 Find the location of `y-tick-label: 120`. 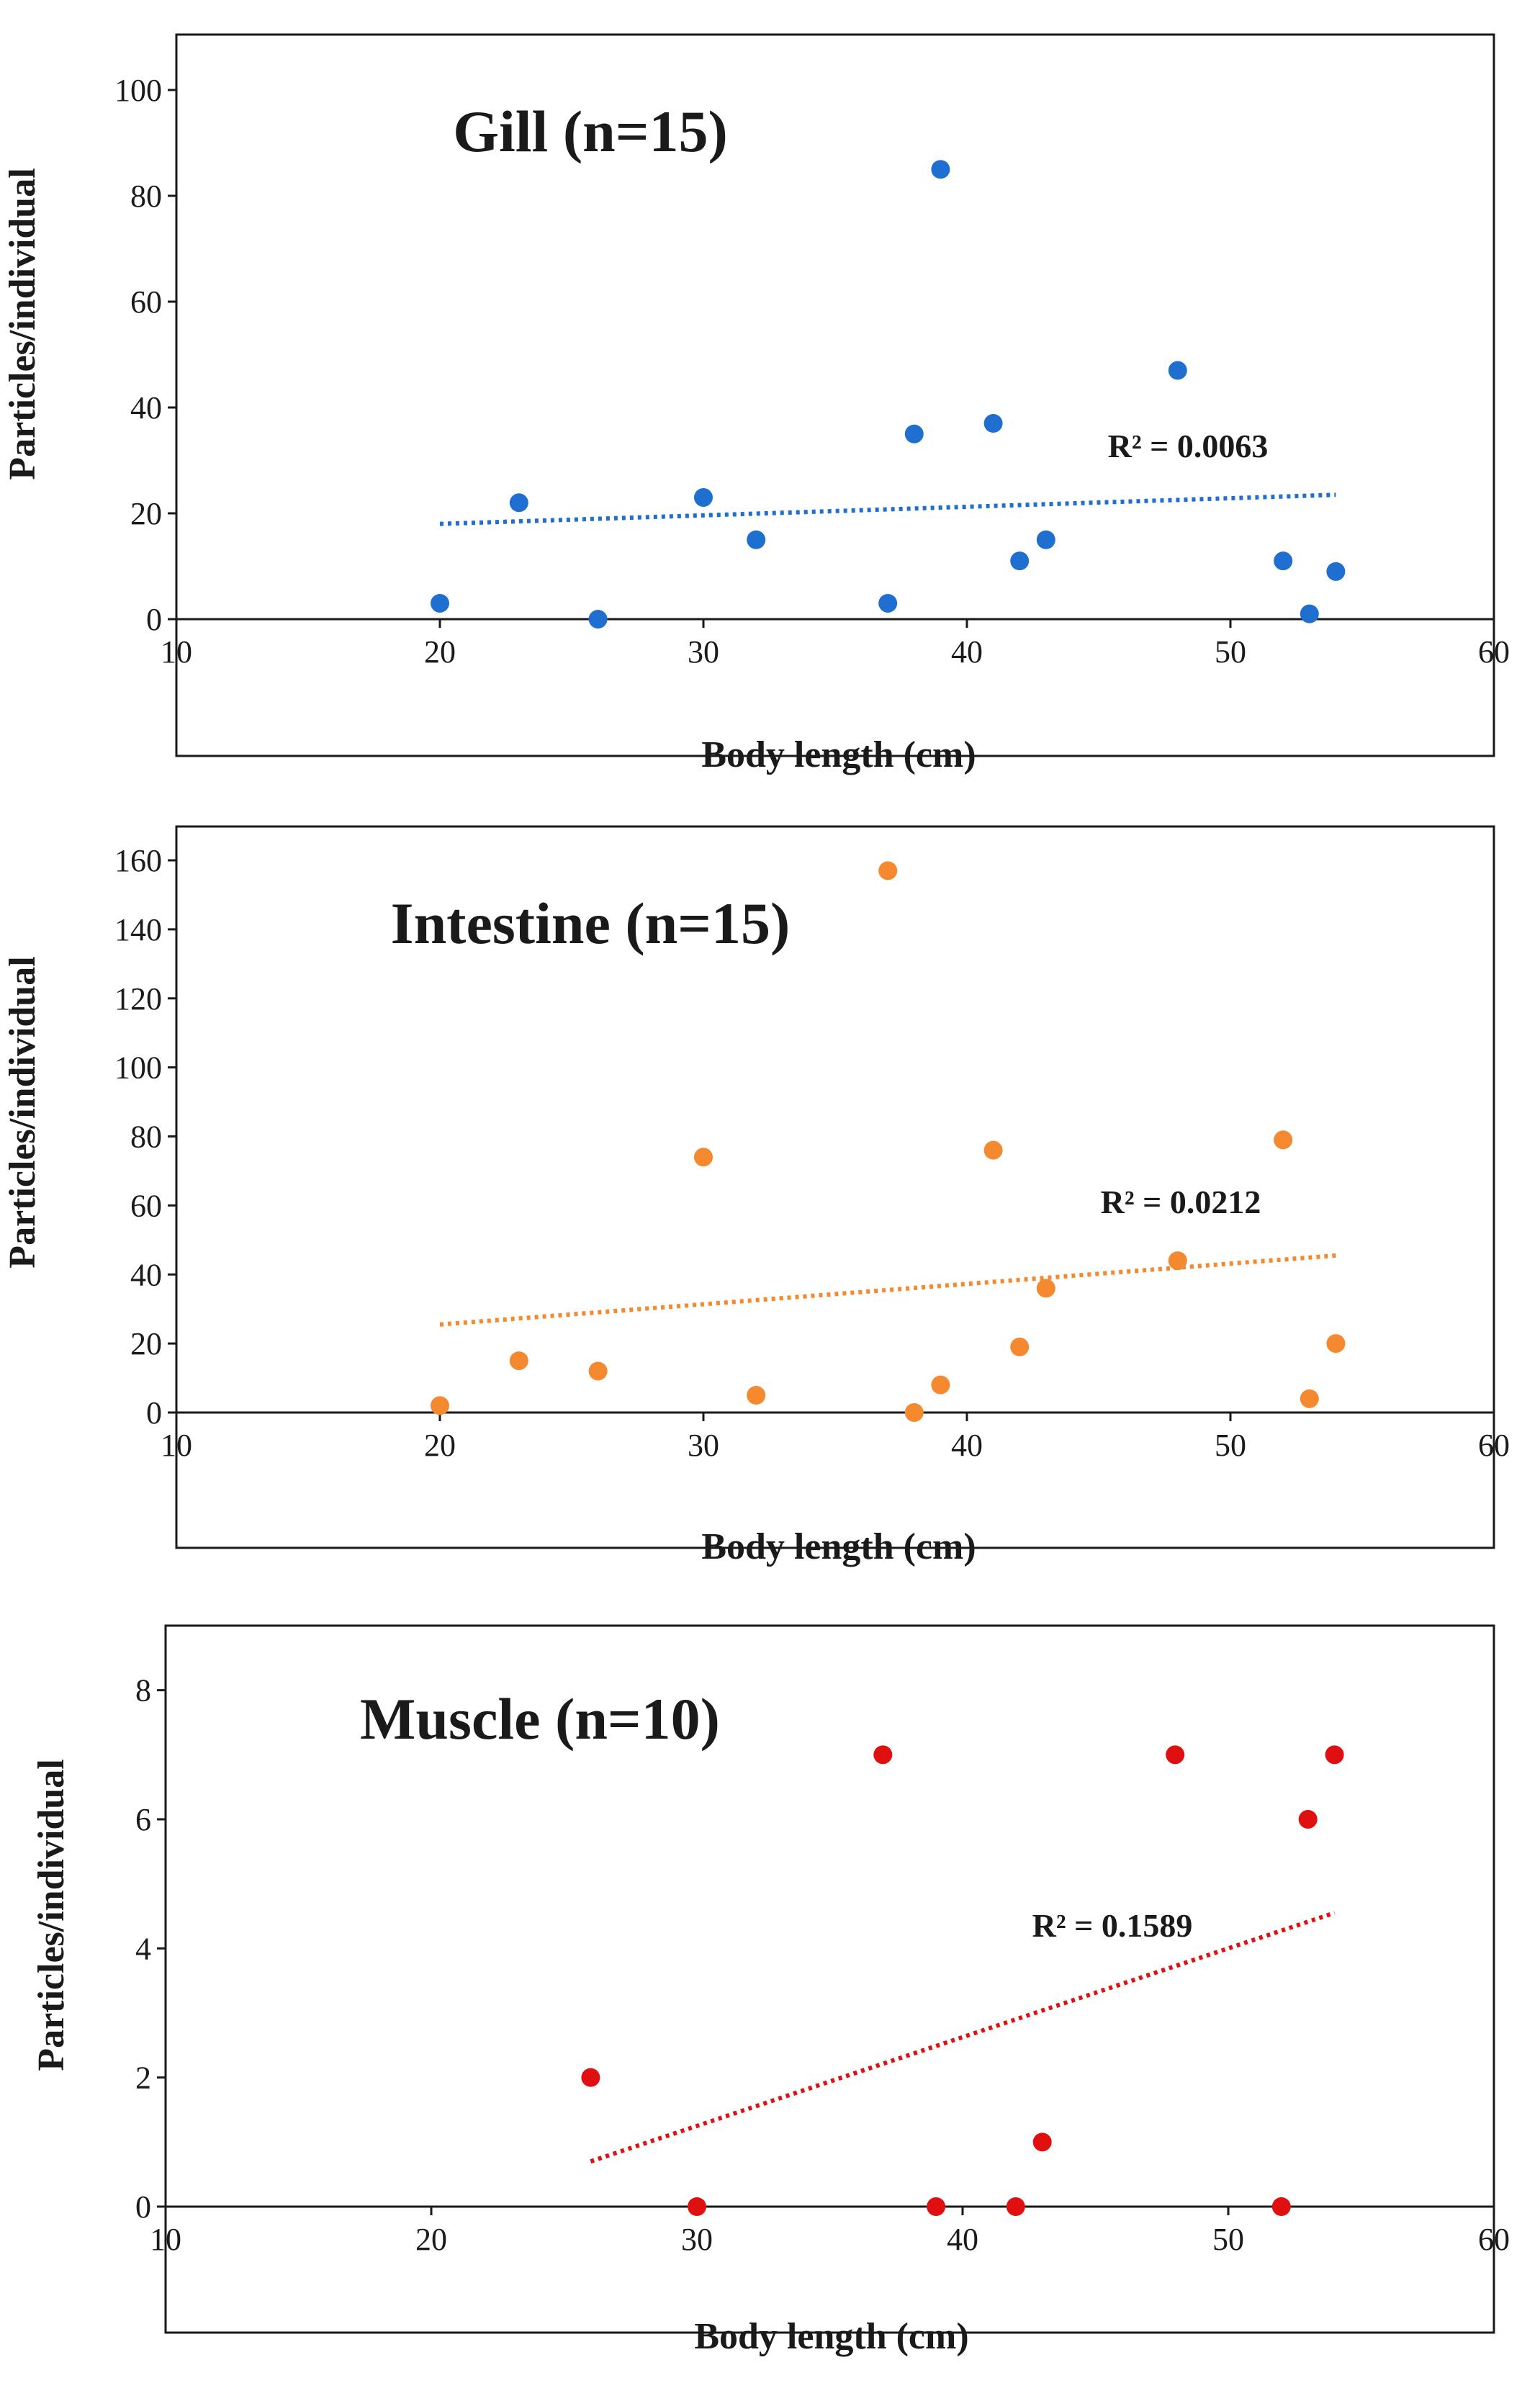

y-tick-label: 120 is located at coordinates (138, 999).